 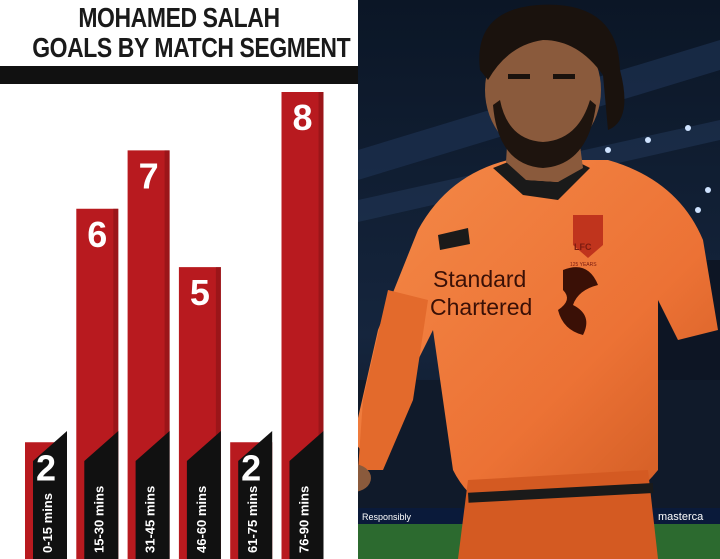 What do you see at coordinates (304, 519) in the screenshot?
I see `category-label: 76-90 mins` at bounding box center [304, 519].